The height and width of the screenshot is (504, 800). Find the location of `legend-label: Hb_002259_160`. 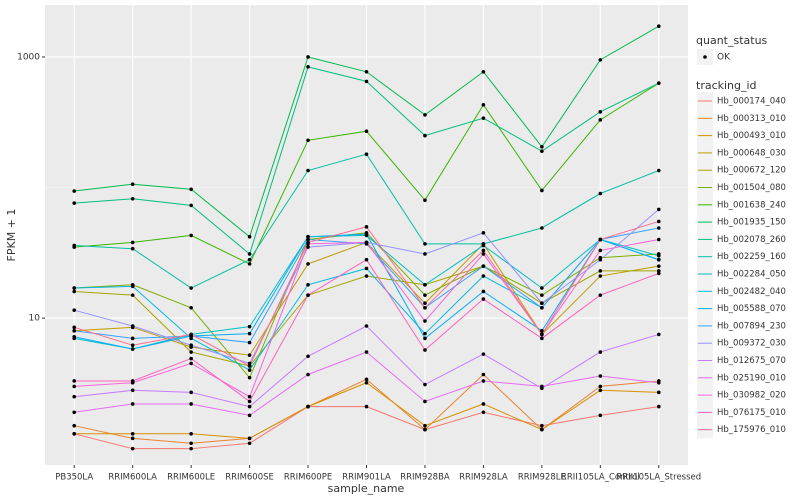

legend-label: Hb_002259_160 is located at coordinates (751, 257).